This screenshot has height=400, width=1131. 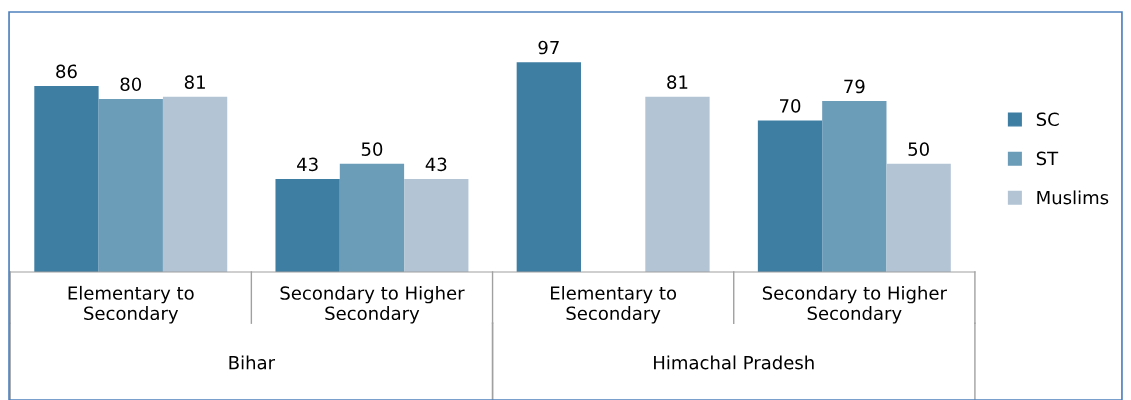 I want to click on legend-label: Muslims, so click(x=1073, y=197).